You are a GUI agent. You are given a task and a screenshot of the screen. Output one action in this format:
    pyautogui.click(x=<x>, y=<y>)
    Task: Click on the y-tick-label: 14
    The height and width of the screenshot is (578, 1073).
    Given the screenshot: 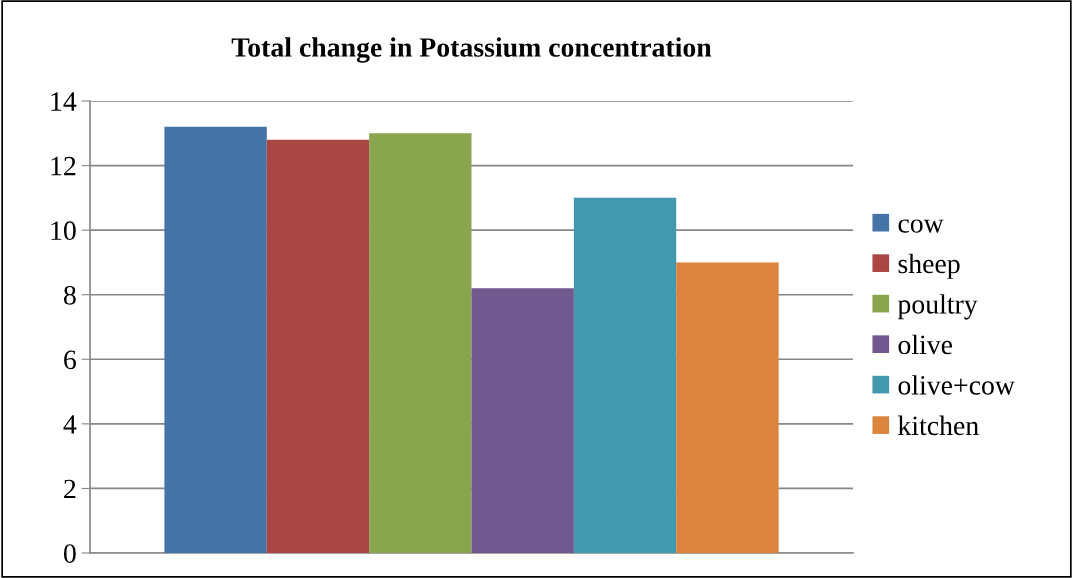 What is the action you would take?
    pyautogui.click(x=64, y=101)
    